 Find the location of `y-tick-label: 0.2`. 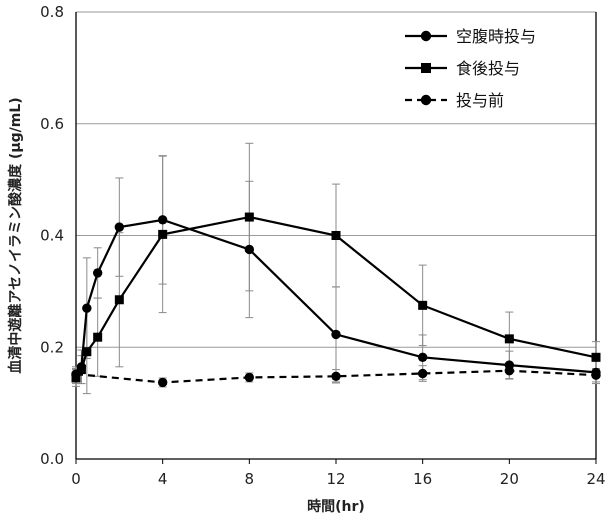

y-tick-label: 0.2 is located at coordinates (52, 347).